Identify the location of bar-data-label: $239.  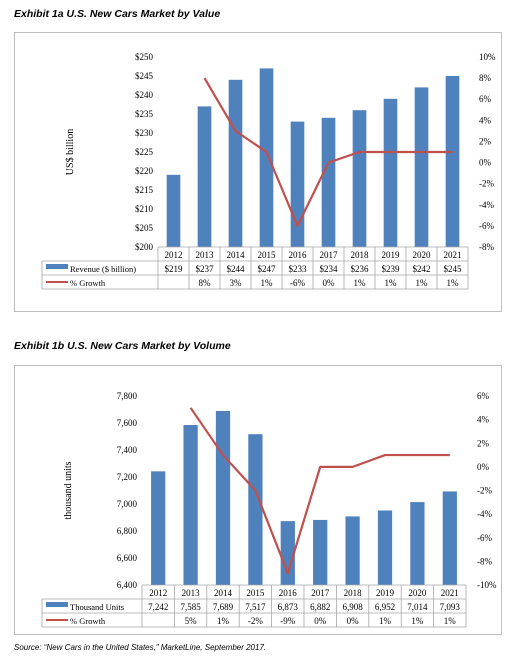
(391, 269).